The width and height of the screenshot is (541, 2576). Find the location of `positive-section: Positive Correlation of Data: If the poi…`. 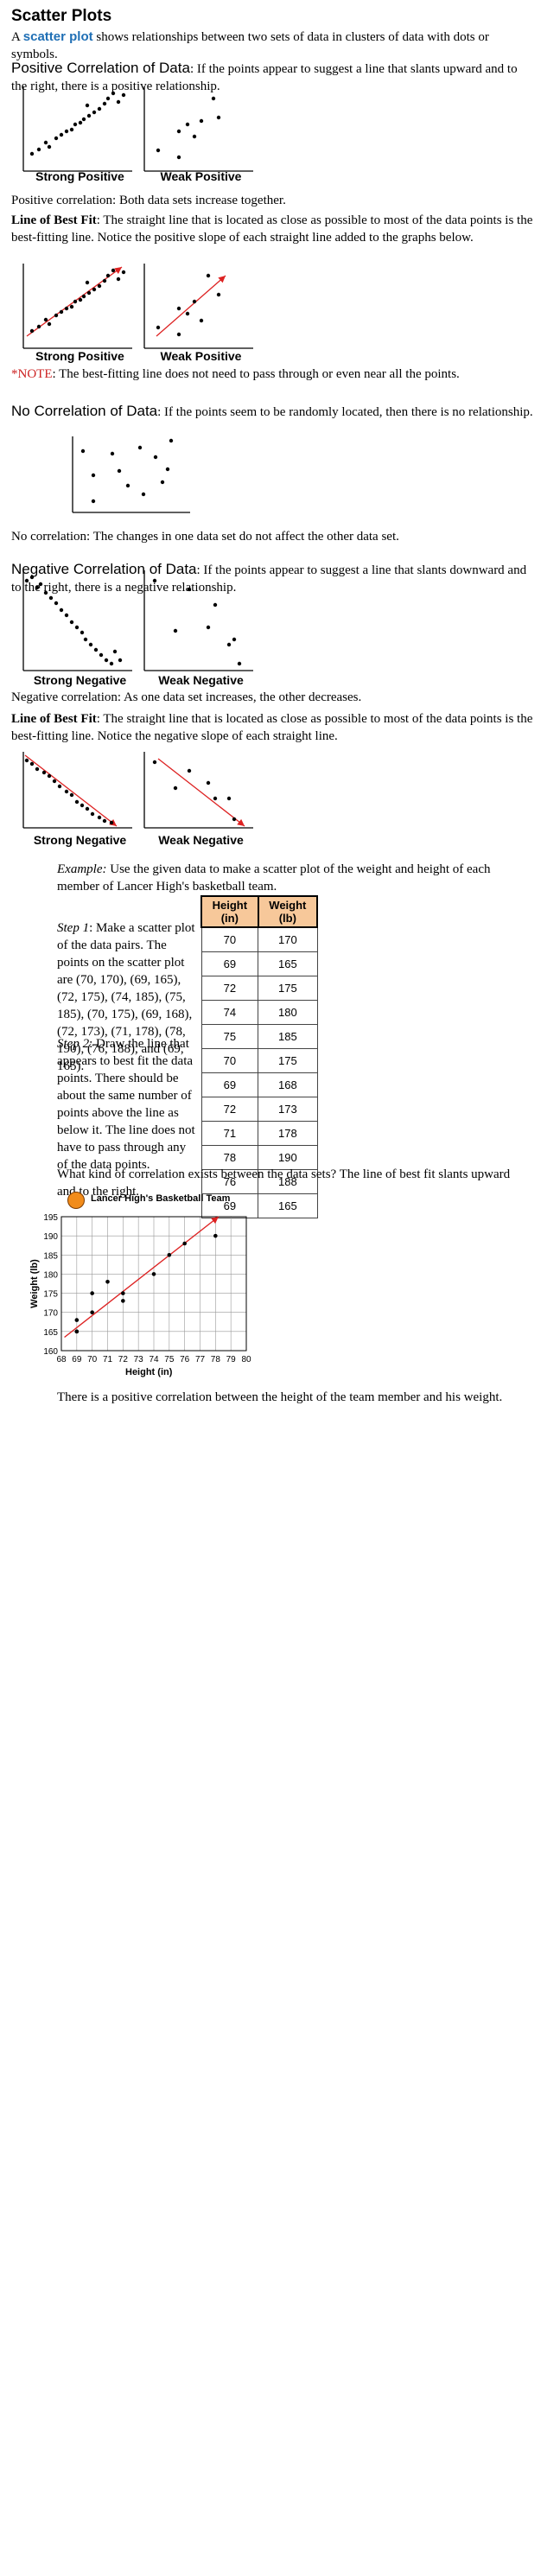

positive-section: Positive Correlation of Data: If the poi… is located at coordinates (272, 77).